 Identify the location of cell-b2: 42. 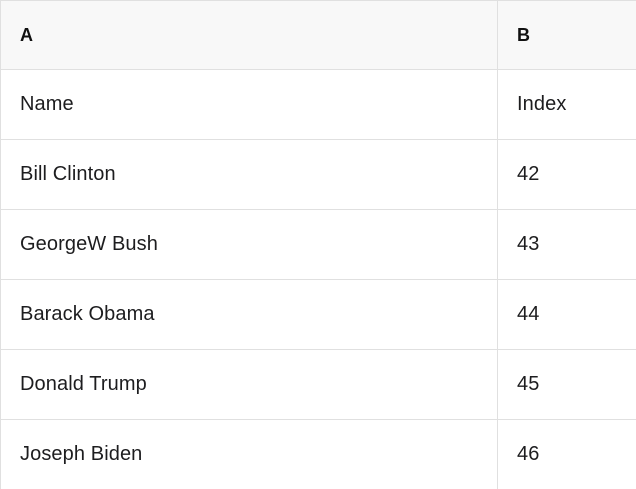
(528, 174).